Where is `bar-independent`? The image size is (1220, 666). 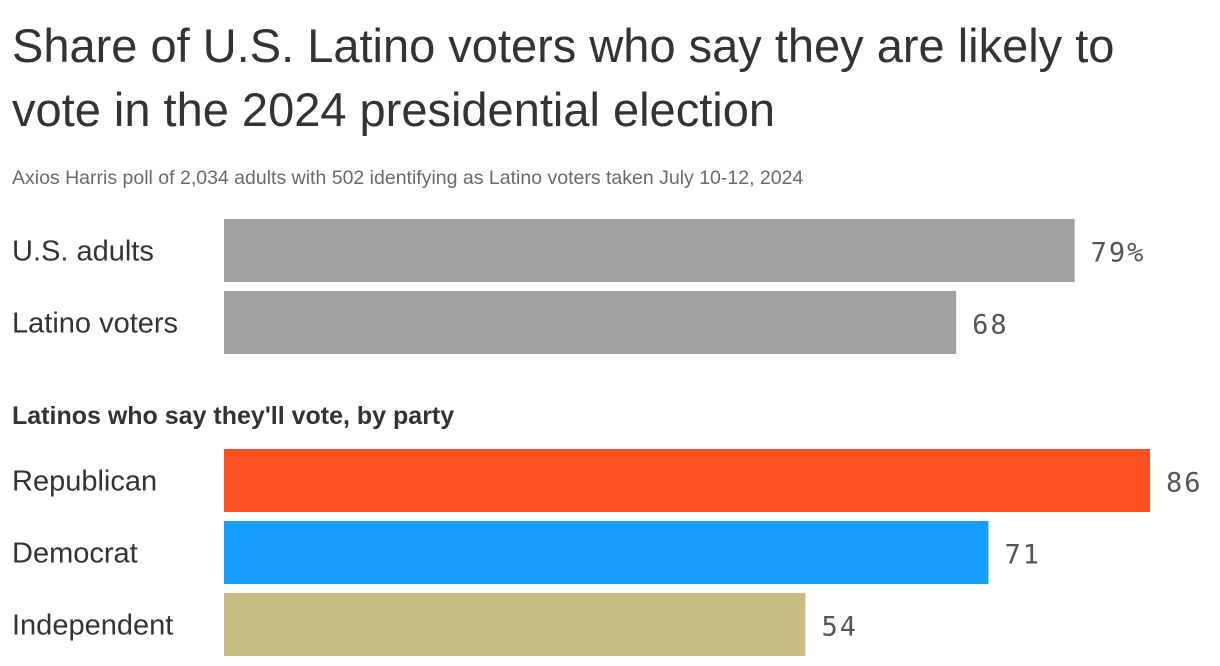 bar-independent is located at coordinates (515, 624).